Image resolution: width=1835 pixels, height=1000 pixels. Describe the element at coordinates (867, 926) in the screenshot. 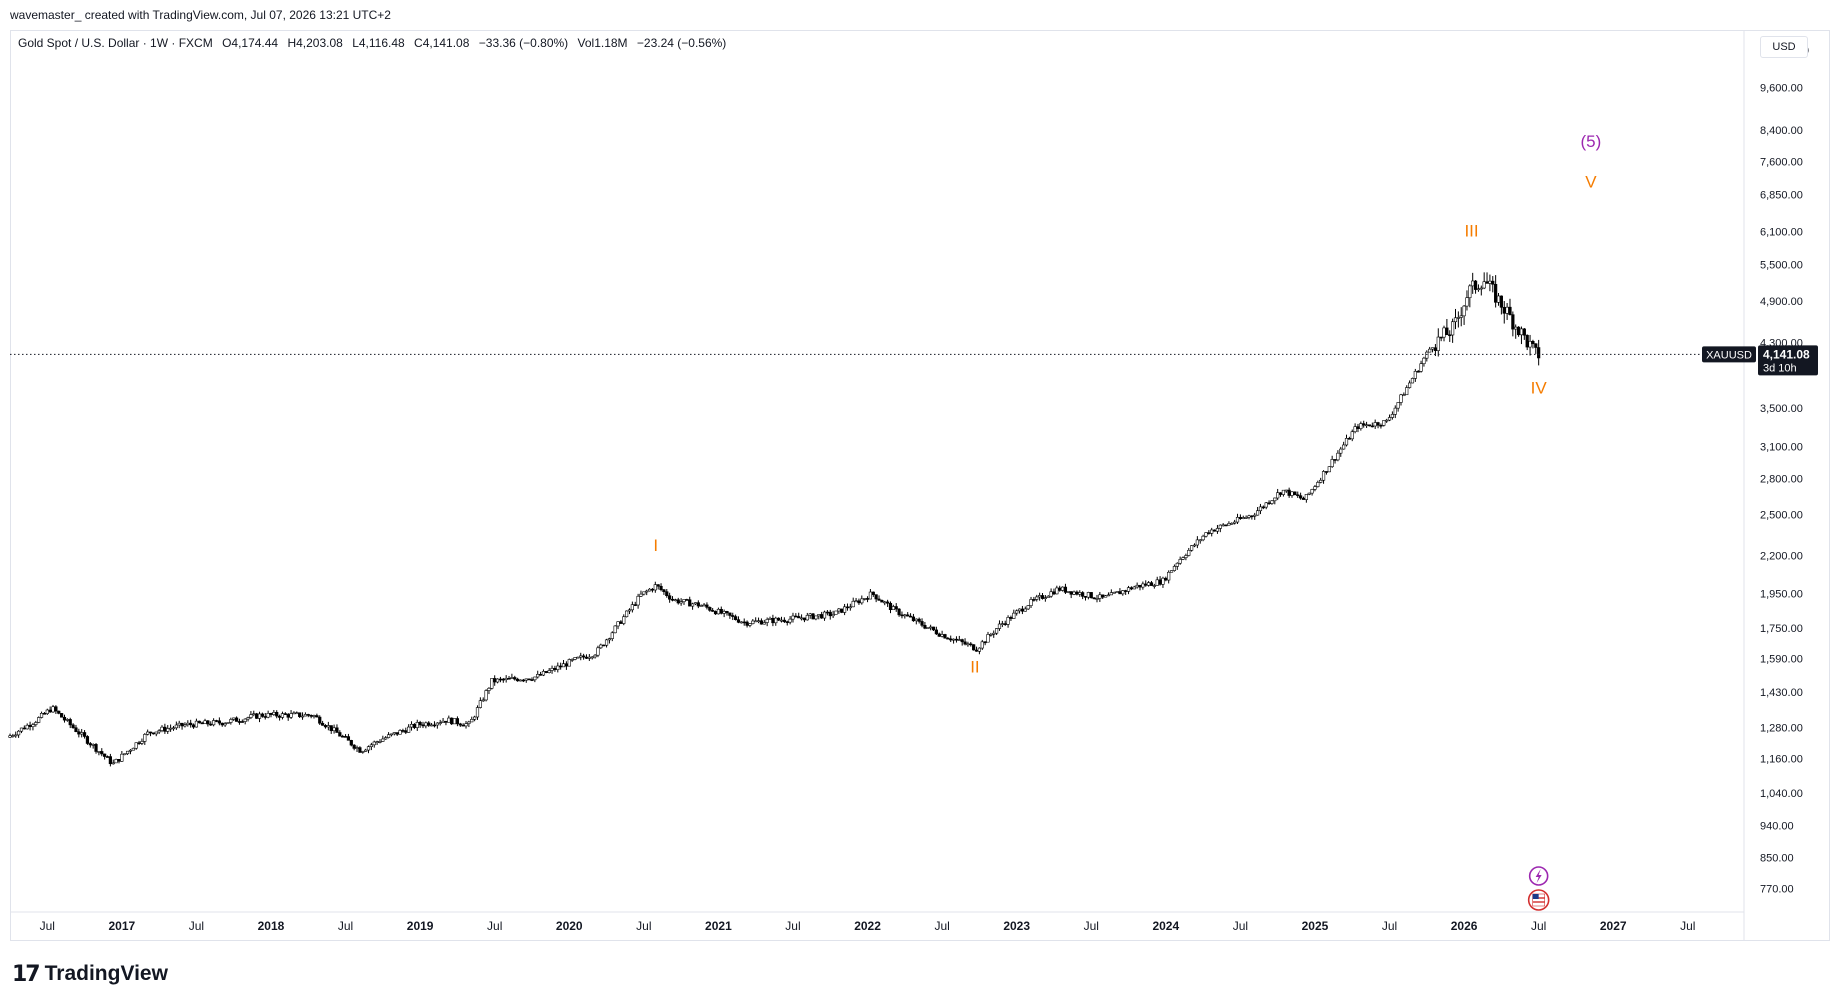

I see `time-tick-label: 2022` at that location.